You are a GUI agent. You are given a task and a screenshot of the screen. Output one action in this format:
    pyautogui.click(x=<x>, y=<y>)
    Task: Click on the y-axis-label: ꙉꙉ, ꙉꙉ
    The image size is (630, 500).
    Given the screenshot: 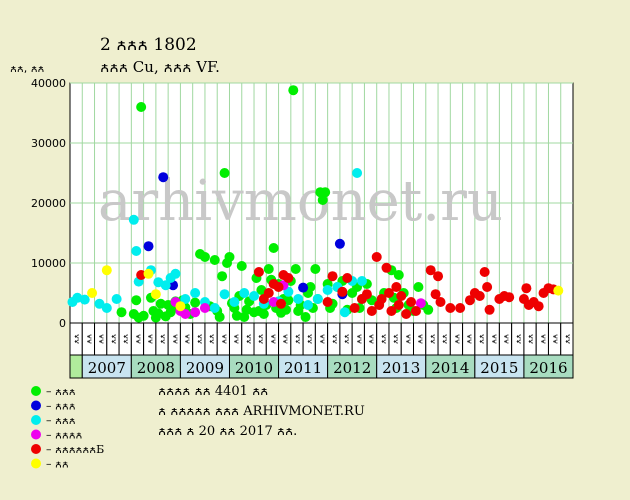 What is the action you would take?
    pyautogui.click(x=27, y=68)
    